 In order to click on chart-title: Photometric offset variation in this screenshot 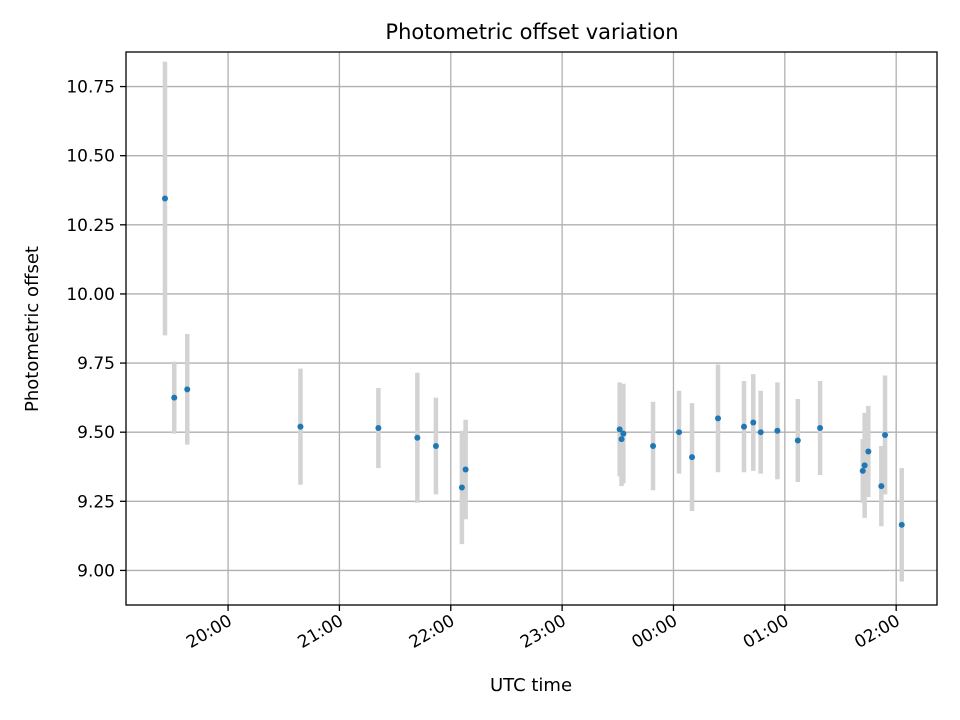, I will do `click(531, 32)`.